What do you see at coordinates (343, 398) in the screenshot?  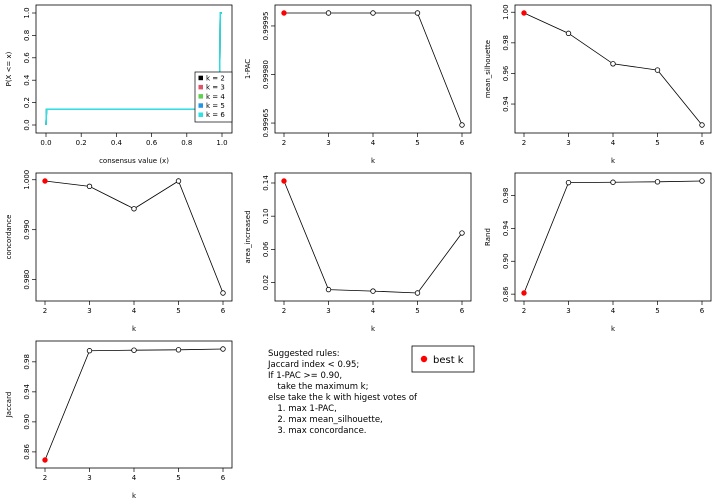 I see `rules-line: else take the k with higest votes of` at bounding box center [343, 398].